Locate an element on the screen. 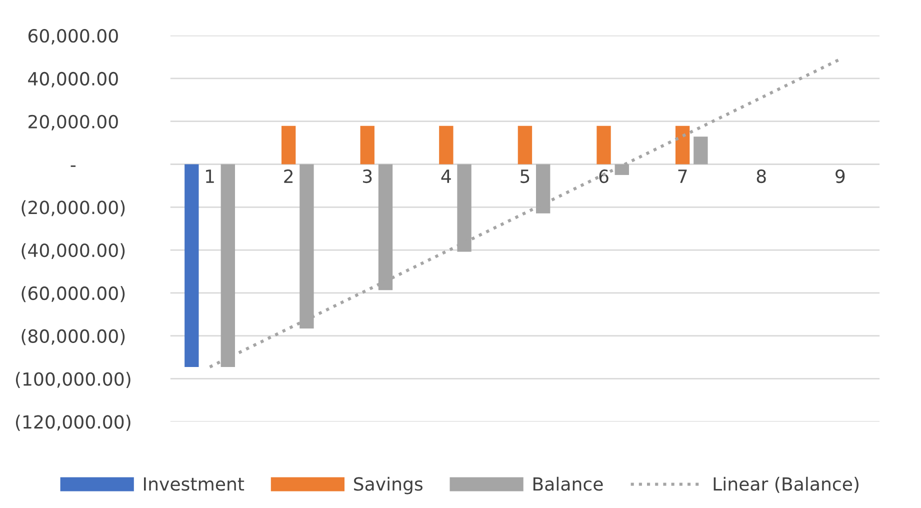  y-tick-label: (100,000.00) is located at coordinates (73, 380).